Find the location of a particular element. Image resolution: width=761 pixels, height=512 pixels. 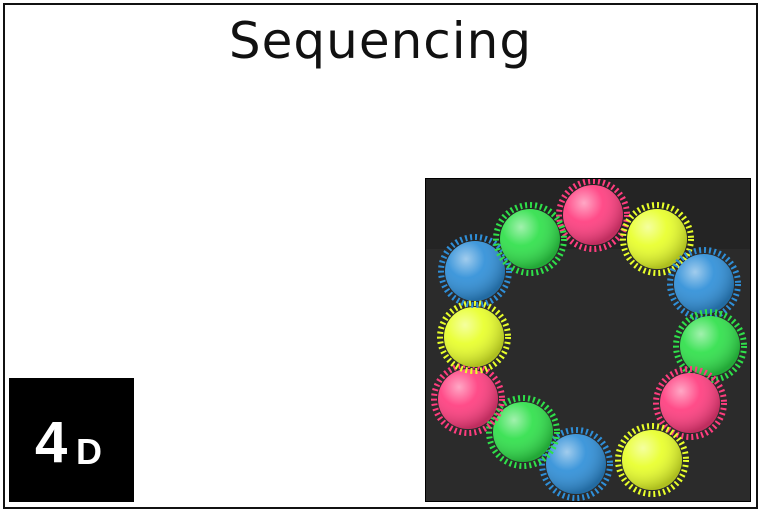

card-number-badge: 4 D is located at coordinates (71, 440).